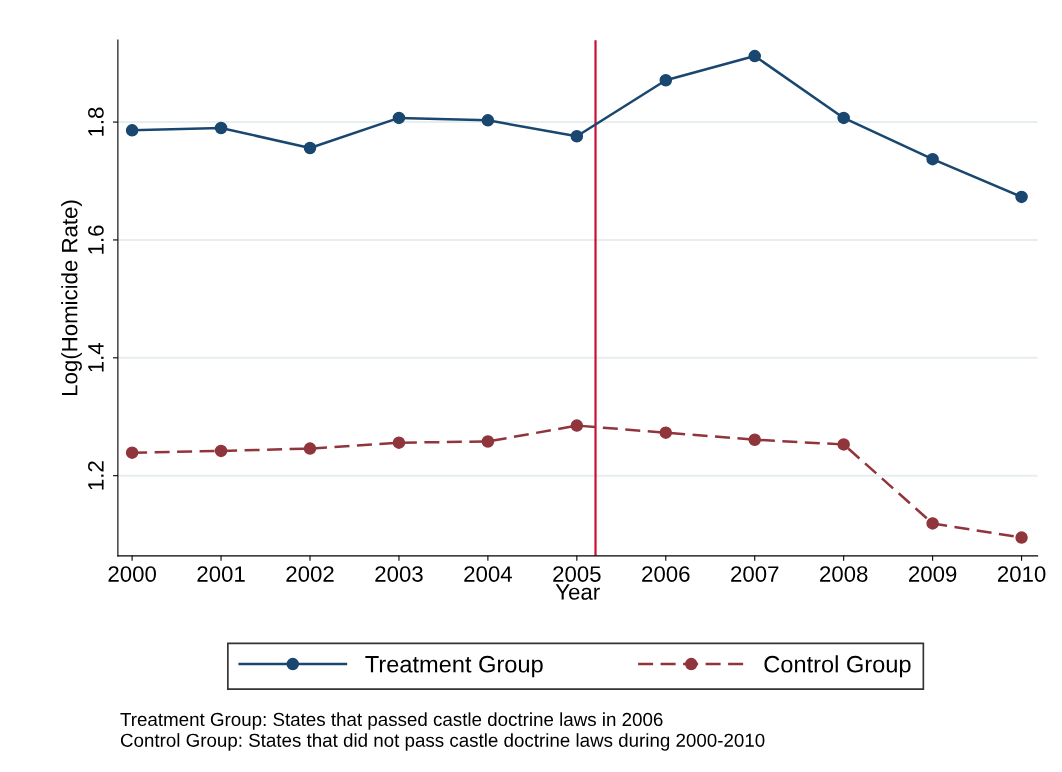  I want to click on x-tick-label: 2009, so click(933, 574).